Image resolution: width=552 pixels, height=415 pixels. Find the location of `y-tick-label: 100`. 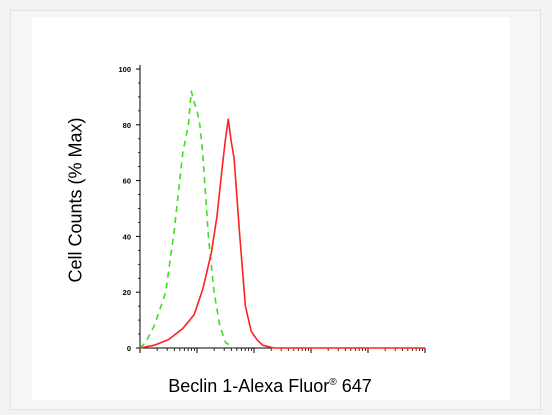

y-tick-label: 100 is located at coordinates (124, 69).